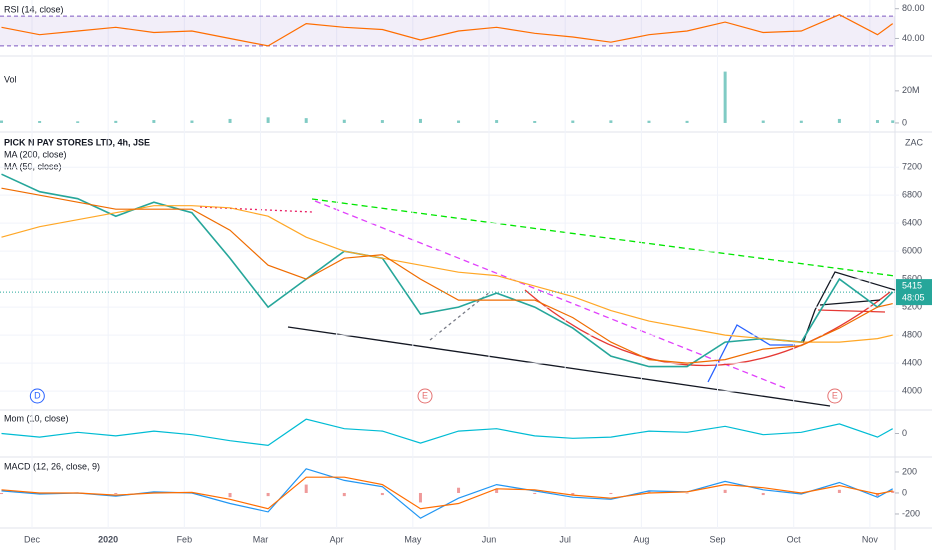 Image resolution: width=932 pixels, height=550 pixels. What do you see at coordinates (909, 471) in the screenshot?
I see `y-tick-label: 200` at bounding box center [909, 471].